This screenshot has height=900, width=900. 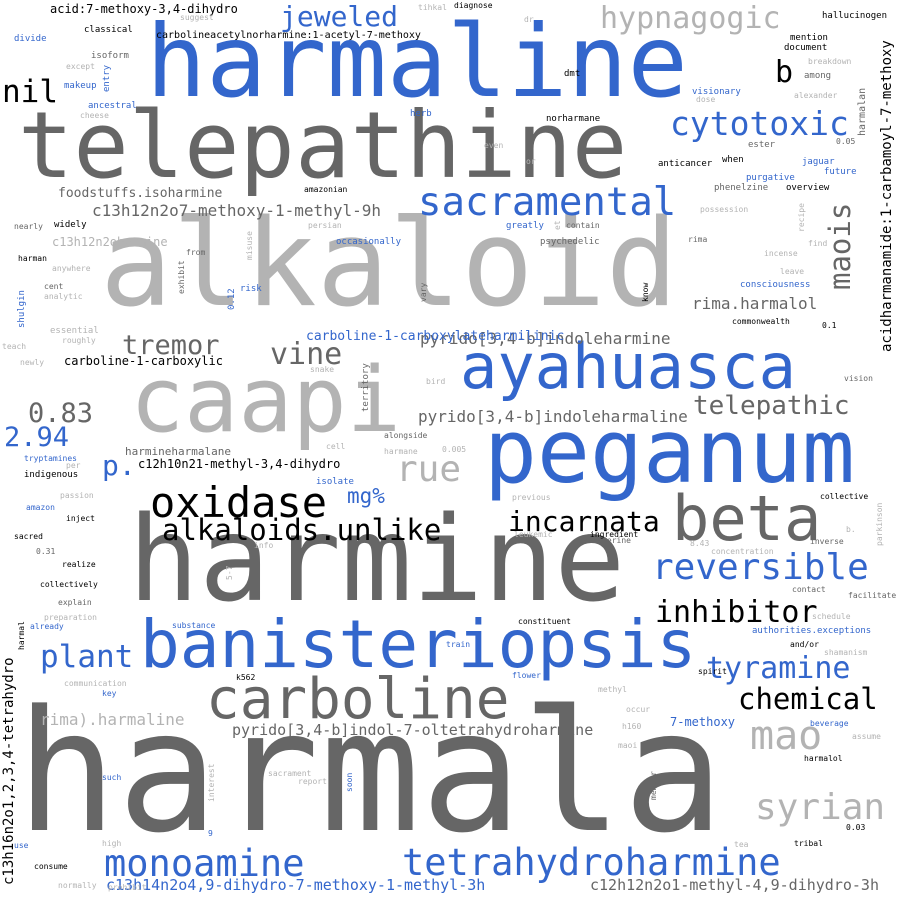 I want to click on word: carboline-1-carboxylic, so click(x=143, y=361).